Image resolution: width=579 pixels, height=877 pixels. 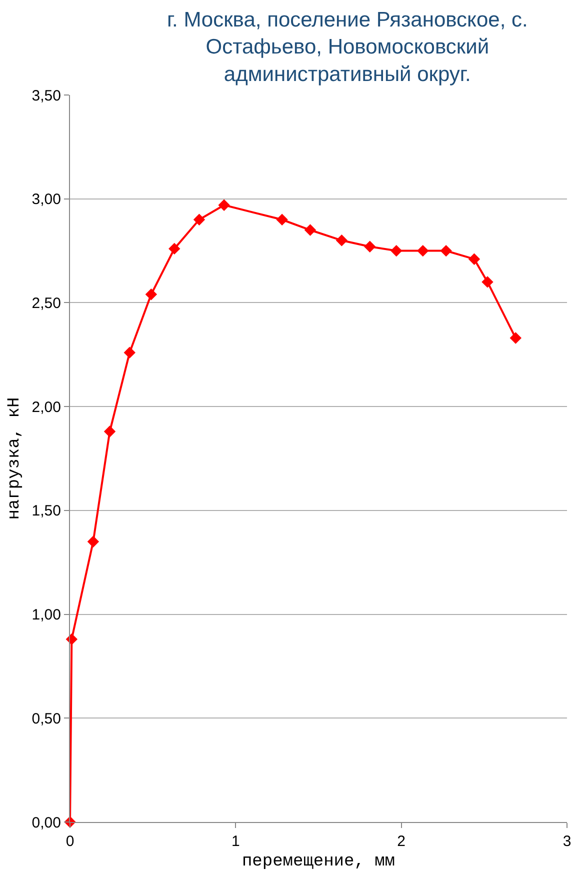 What do you see at coordinates (46, 511) in the screenshot?
I see `y-tick-label: 1,50` at bounding box center [46, 511].